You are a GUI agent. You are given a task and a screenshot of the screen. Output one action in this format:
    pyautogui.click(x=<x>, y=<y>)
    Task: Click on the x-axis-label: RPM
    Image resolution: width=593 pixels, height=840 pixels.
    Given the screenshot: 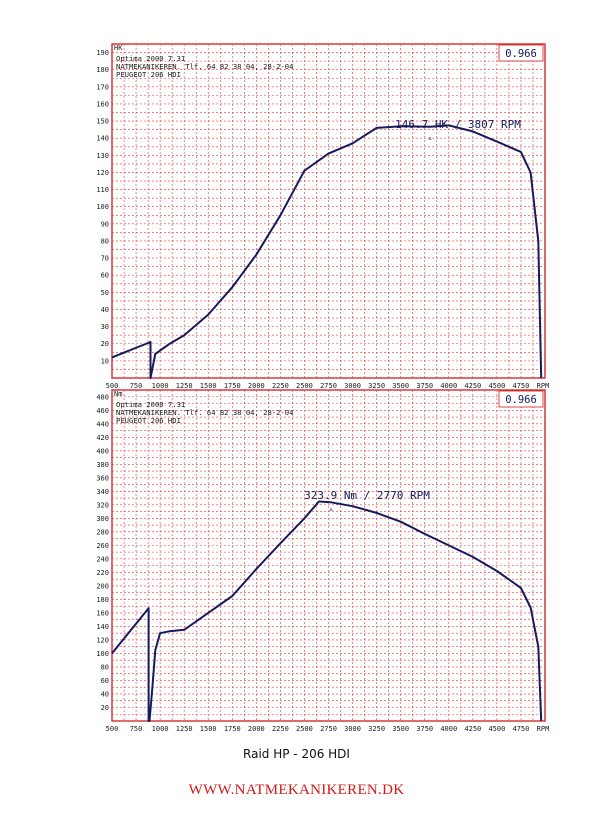 What is the action you would take?
    pyautogui.click(x=543, y=729)
    